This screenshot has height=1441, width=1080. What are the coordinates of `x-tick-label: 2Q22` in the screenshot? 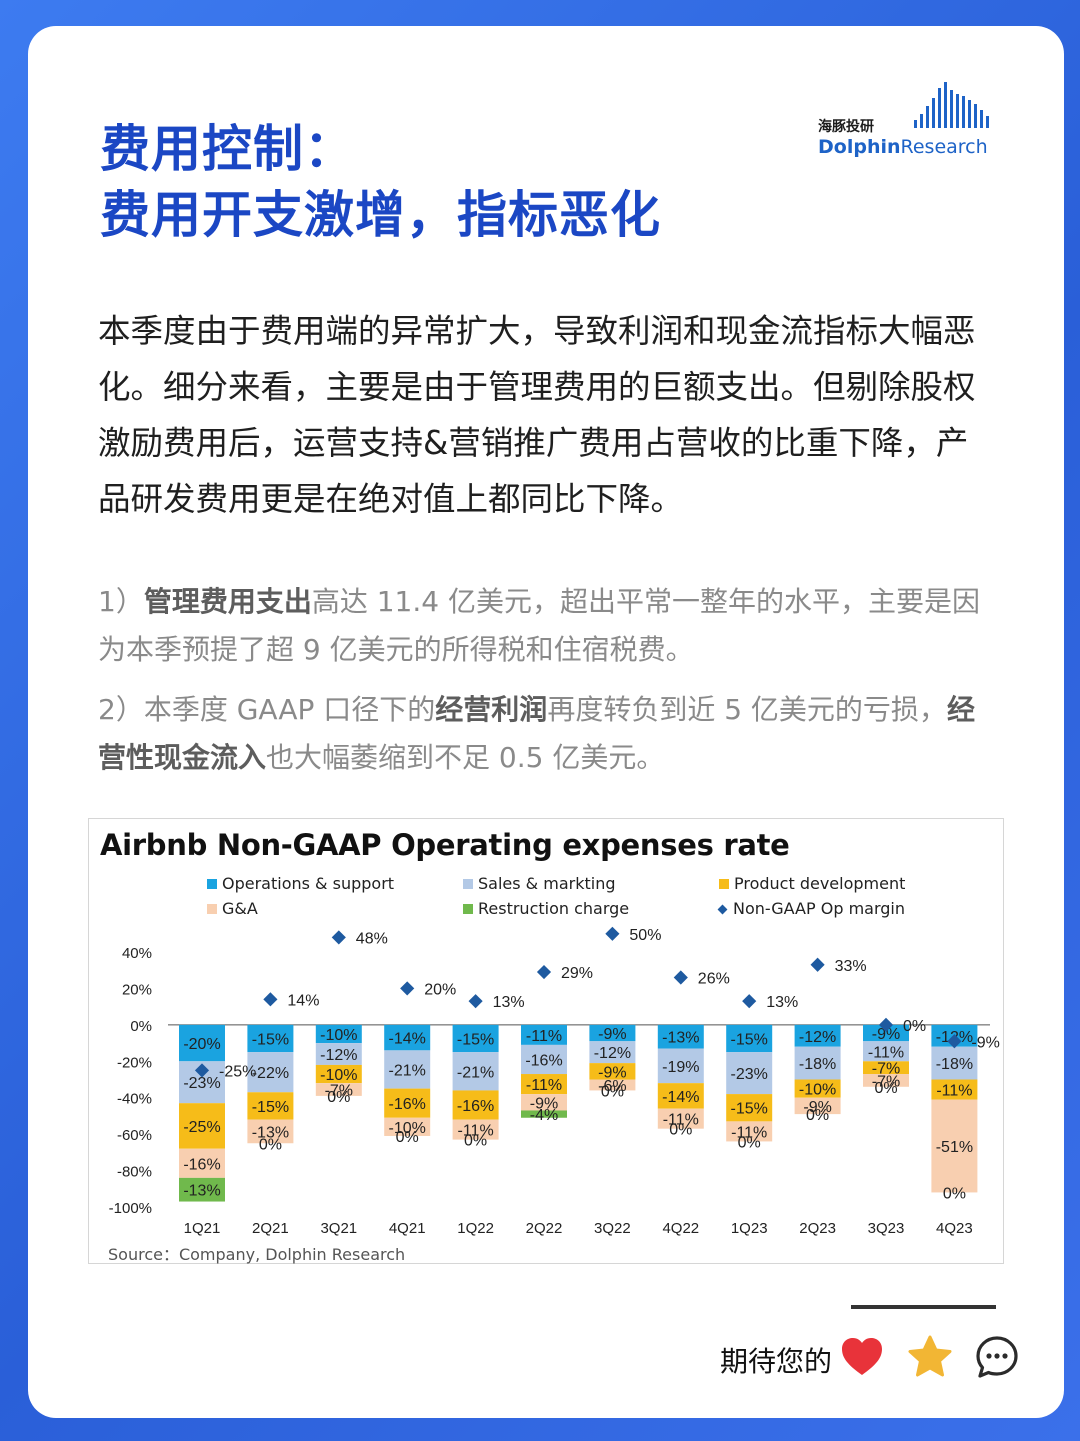 It's located at (544, 1228).